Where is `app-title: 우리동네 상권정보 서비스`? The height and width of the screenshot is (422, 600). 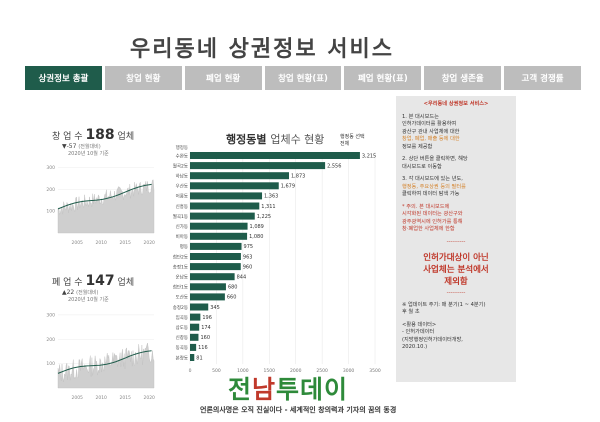
app-title: 우리동네 상권정보 서비스 is located at coordinates (262, 49).